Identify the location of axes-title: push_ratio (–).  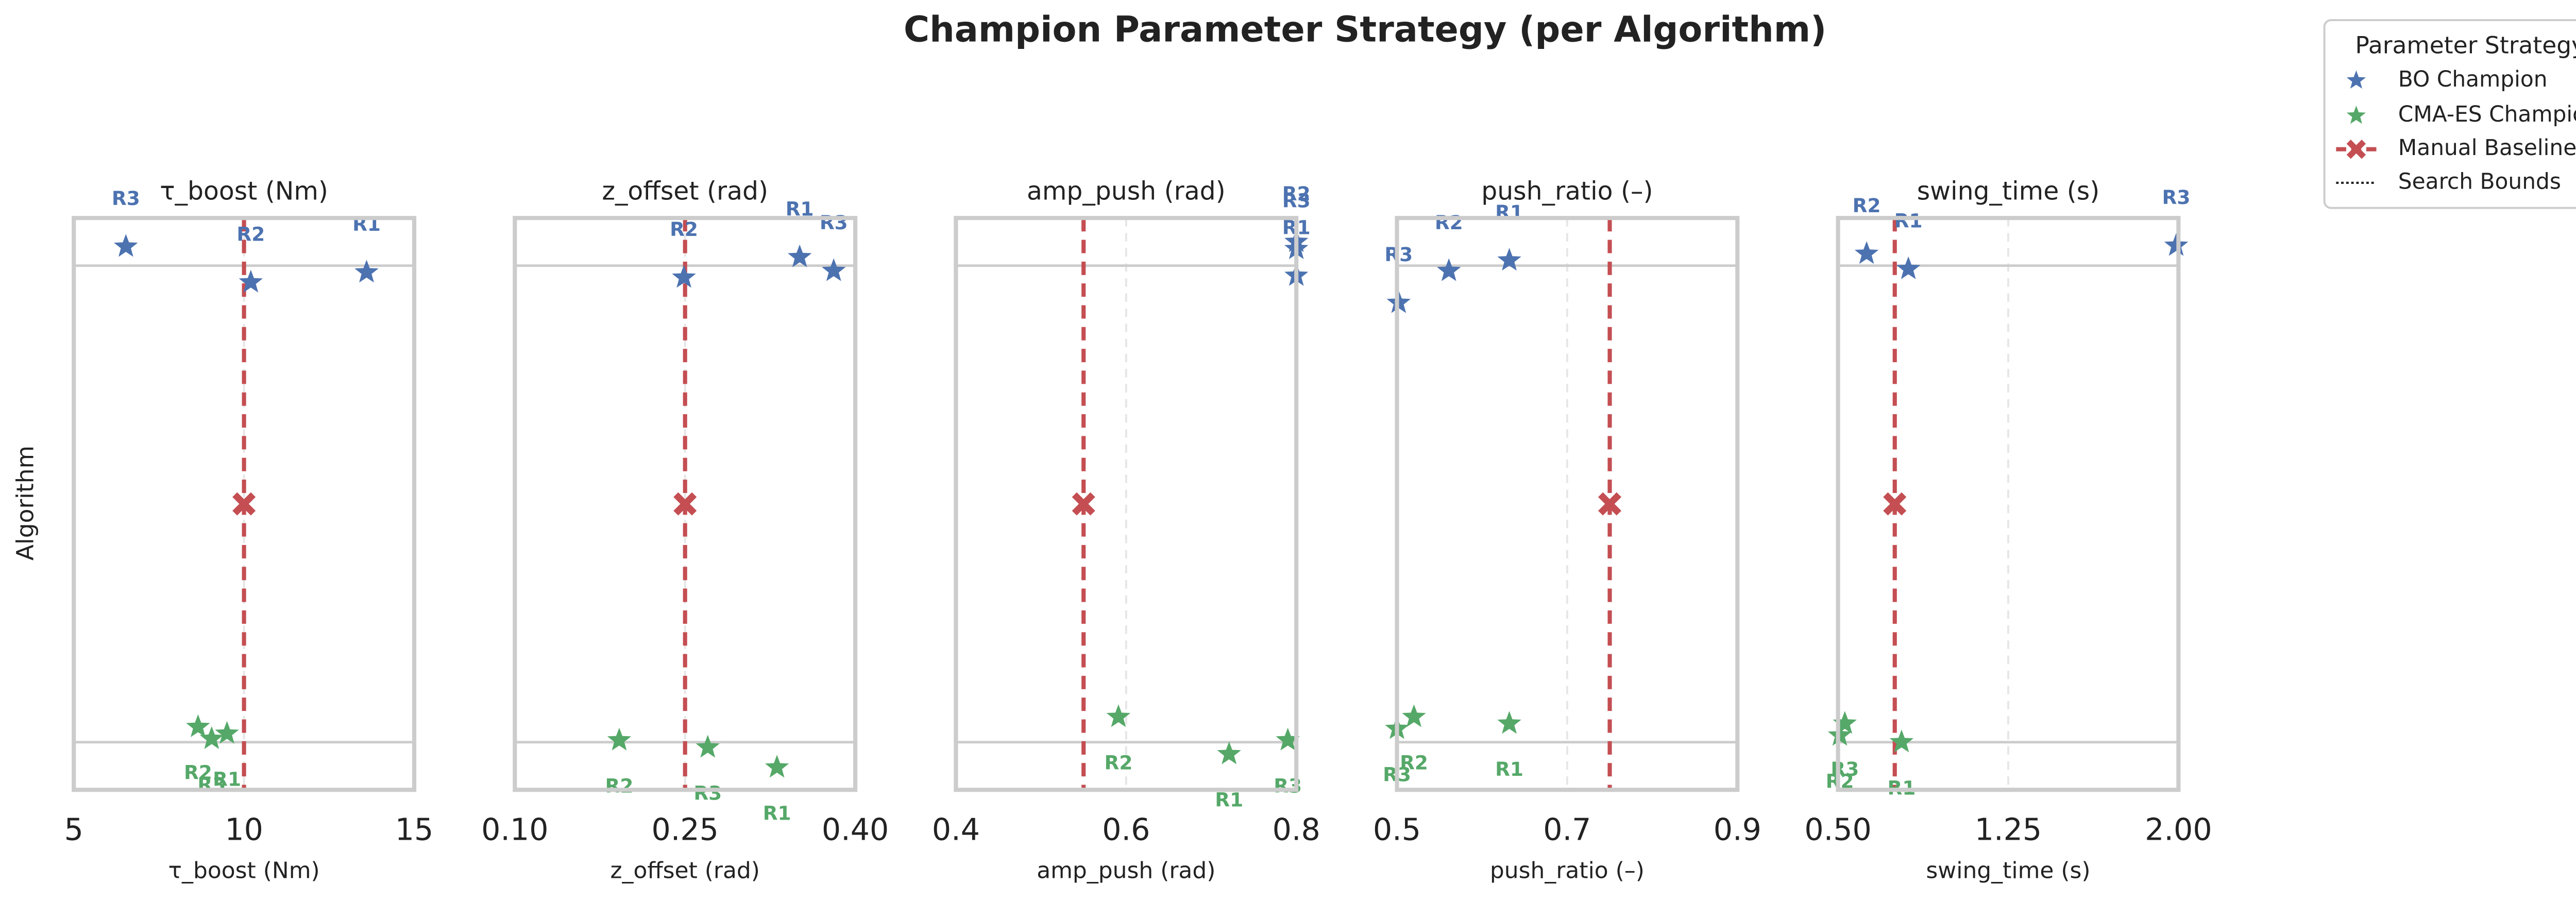
(1567, 191).